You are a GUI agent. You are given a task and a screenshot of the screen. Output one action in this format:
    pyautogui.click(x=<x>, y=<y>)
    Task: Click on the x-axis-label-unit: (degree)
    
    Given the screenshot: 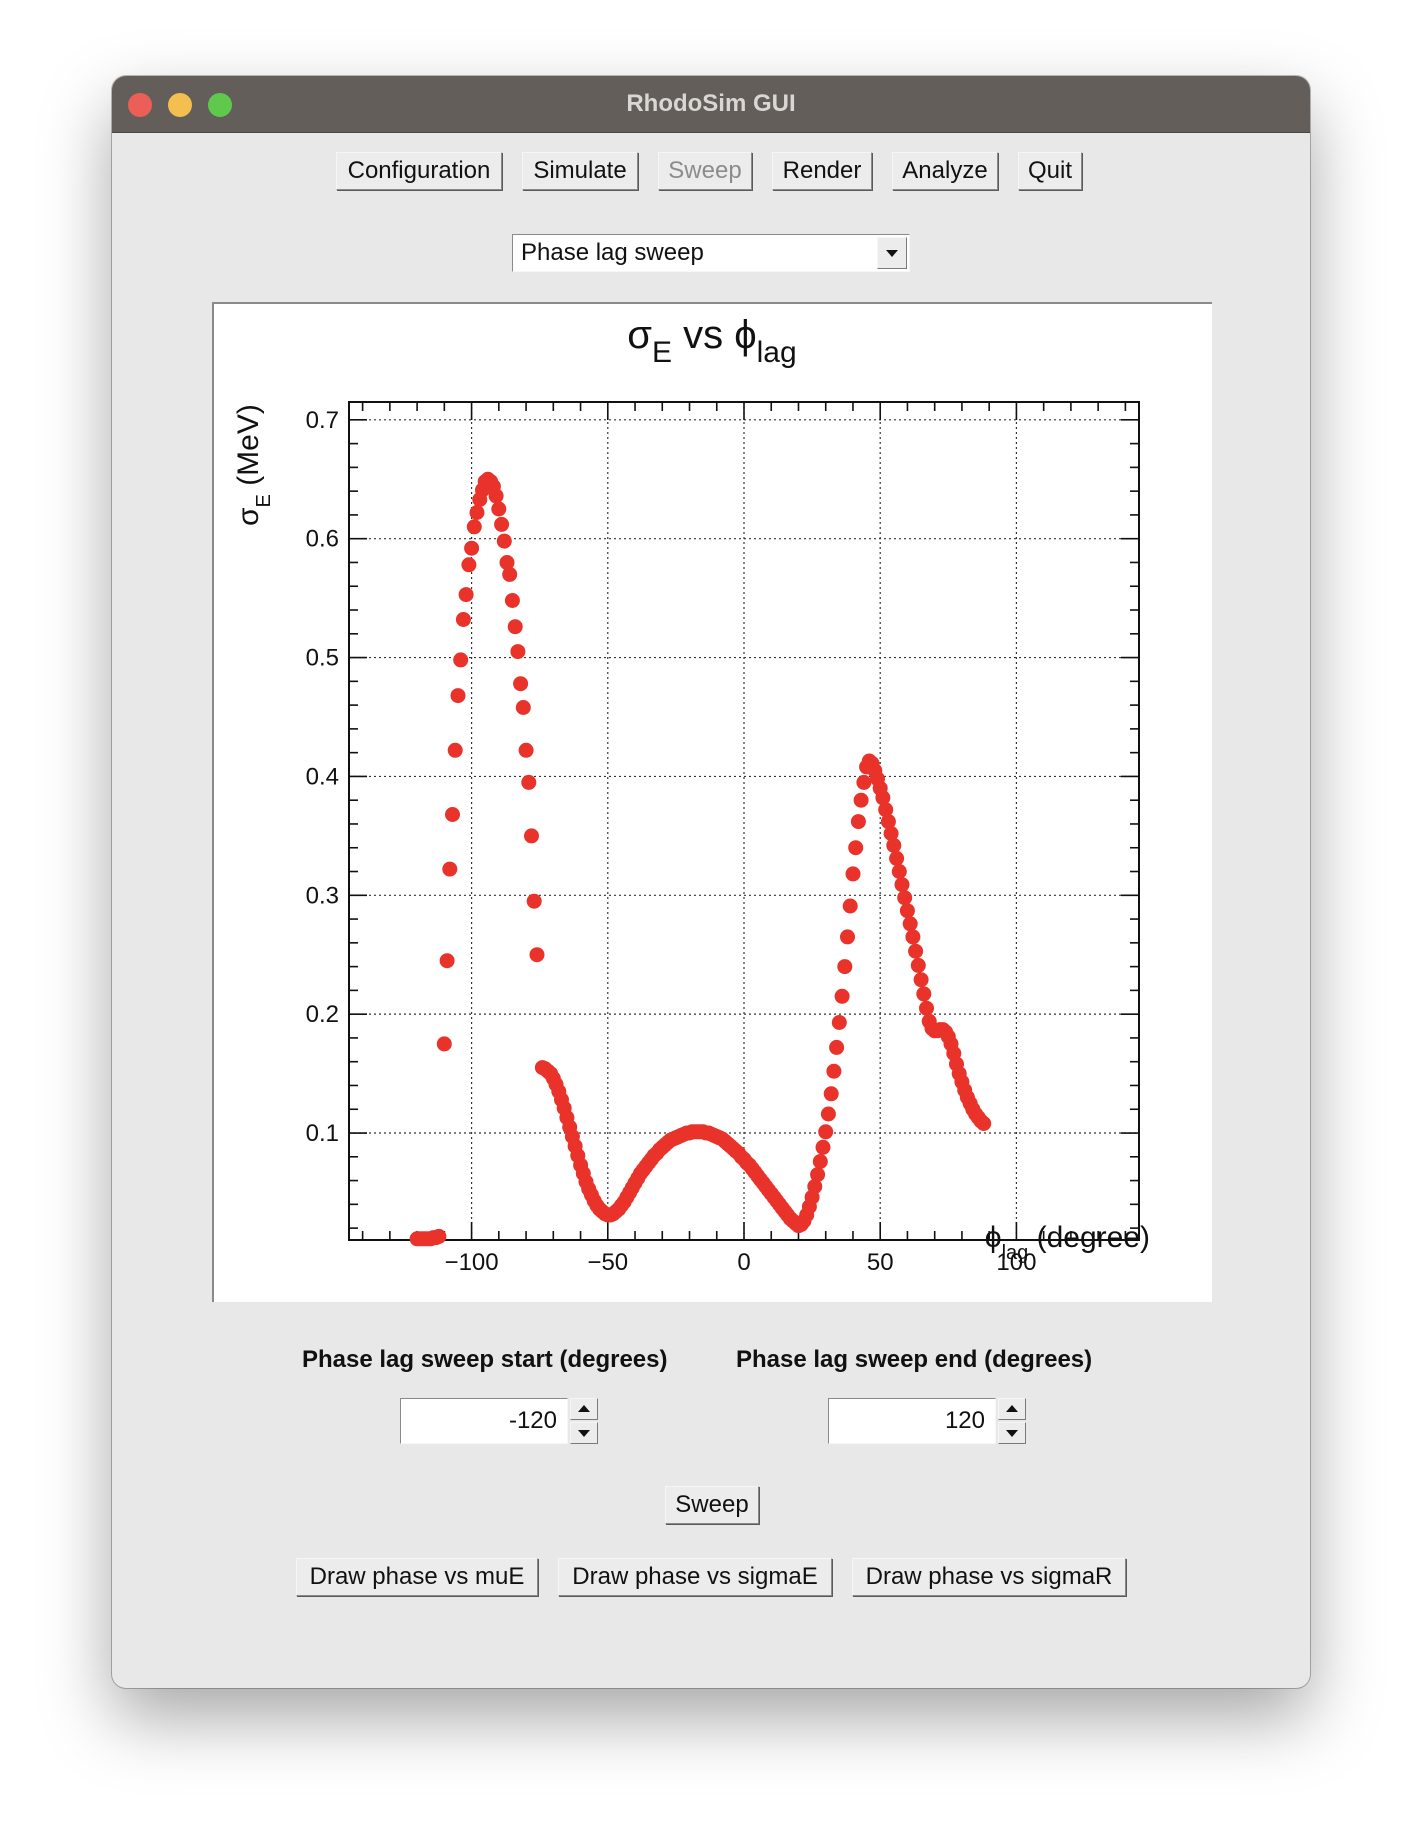 What is the action you would take?
    pyautogui.click(x=1089, y=1237)
    